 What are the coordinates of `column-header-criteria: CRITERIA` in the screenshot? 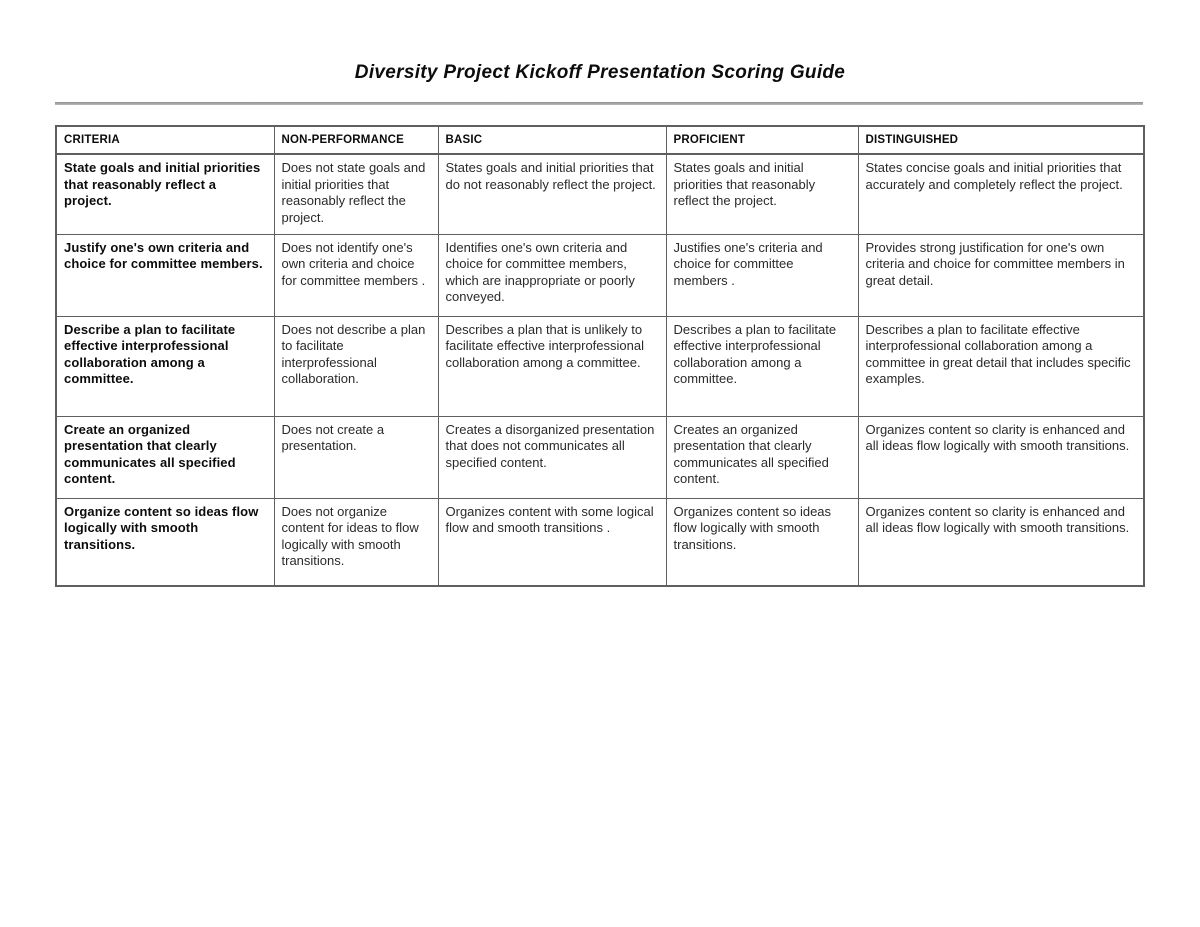 It's located at (165, 140).